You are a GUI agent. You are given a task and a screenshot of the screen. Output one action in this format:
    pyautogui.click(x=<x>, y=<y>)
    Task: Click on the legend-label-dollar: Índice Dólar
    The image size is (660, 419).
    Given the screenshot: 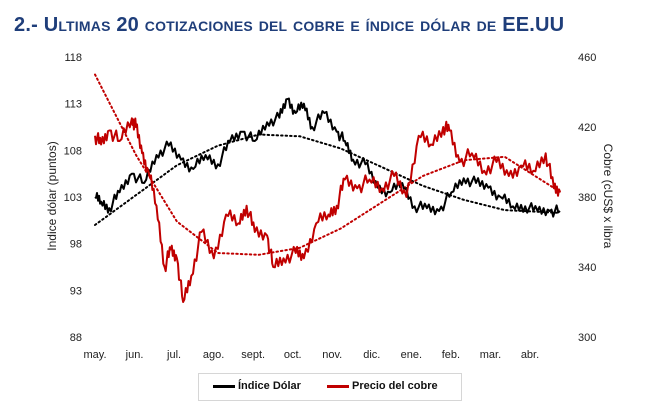 What is the action you would take?
    pyautogui.click(x=269, y=386)
    